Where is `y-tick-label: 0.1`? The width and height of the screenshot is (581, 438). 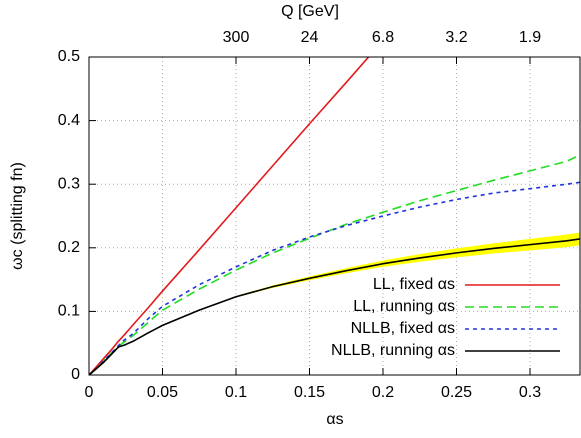 y-tick-label: 0.1 is located at coordinates (69, 311).